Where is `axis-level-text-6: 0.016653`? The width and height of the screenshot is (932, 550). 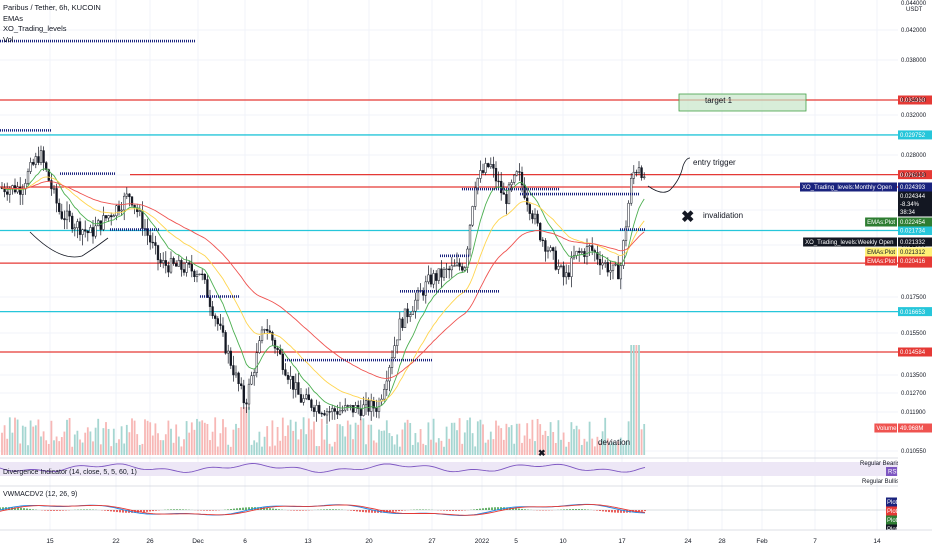
axis-level-text-6: 0.016653 is located at coordinates (913, 313).